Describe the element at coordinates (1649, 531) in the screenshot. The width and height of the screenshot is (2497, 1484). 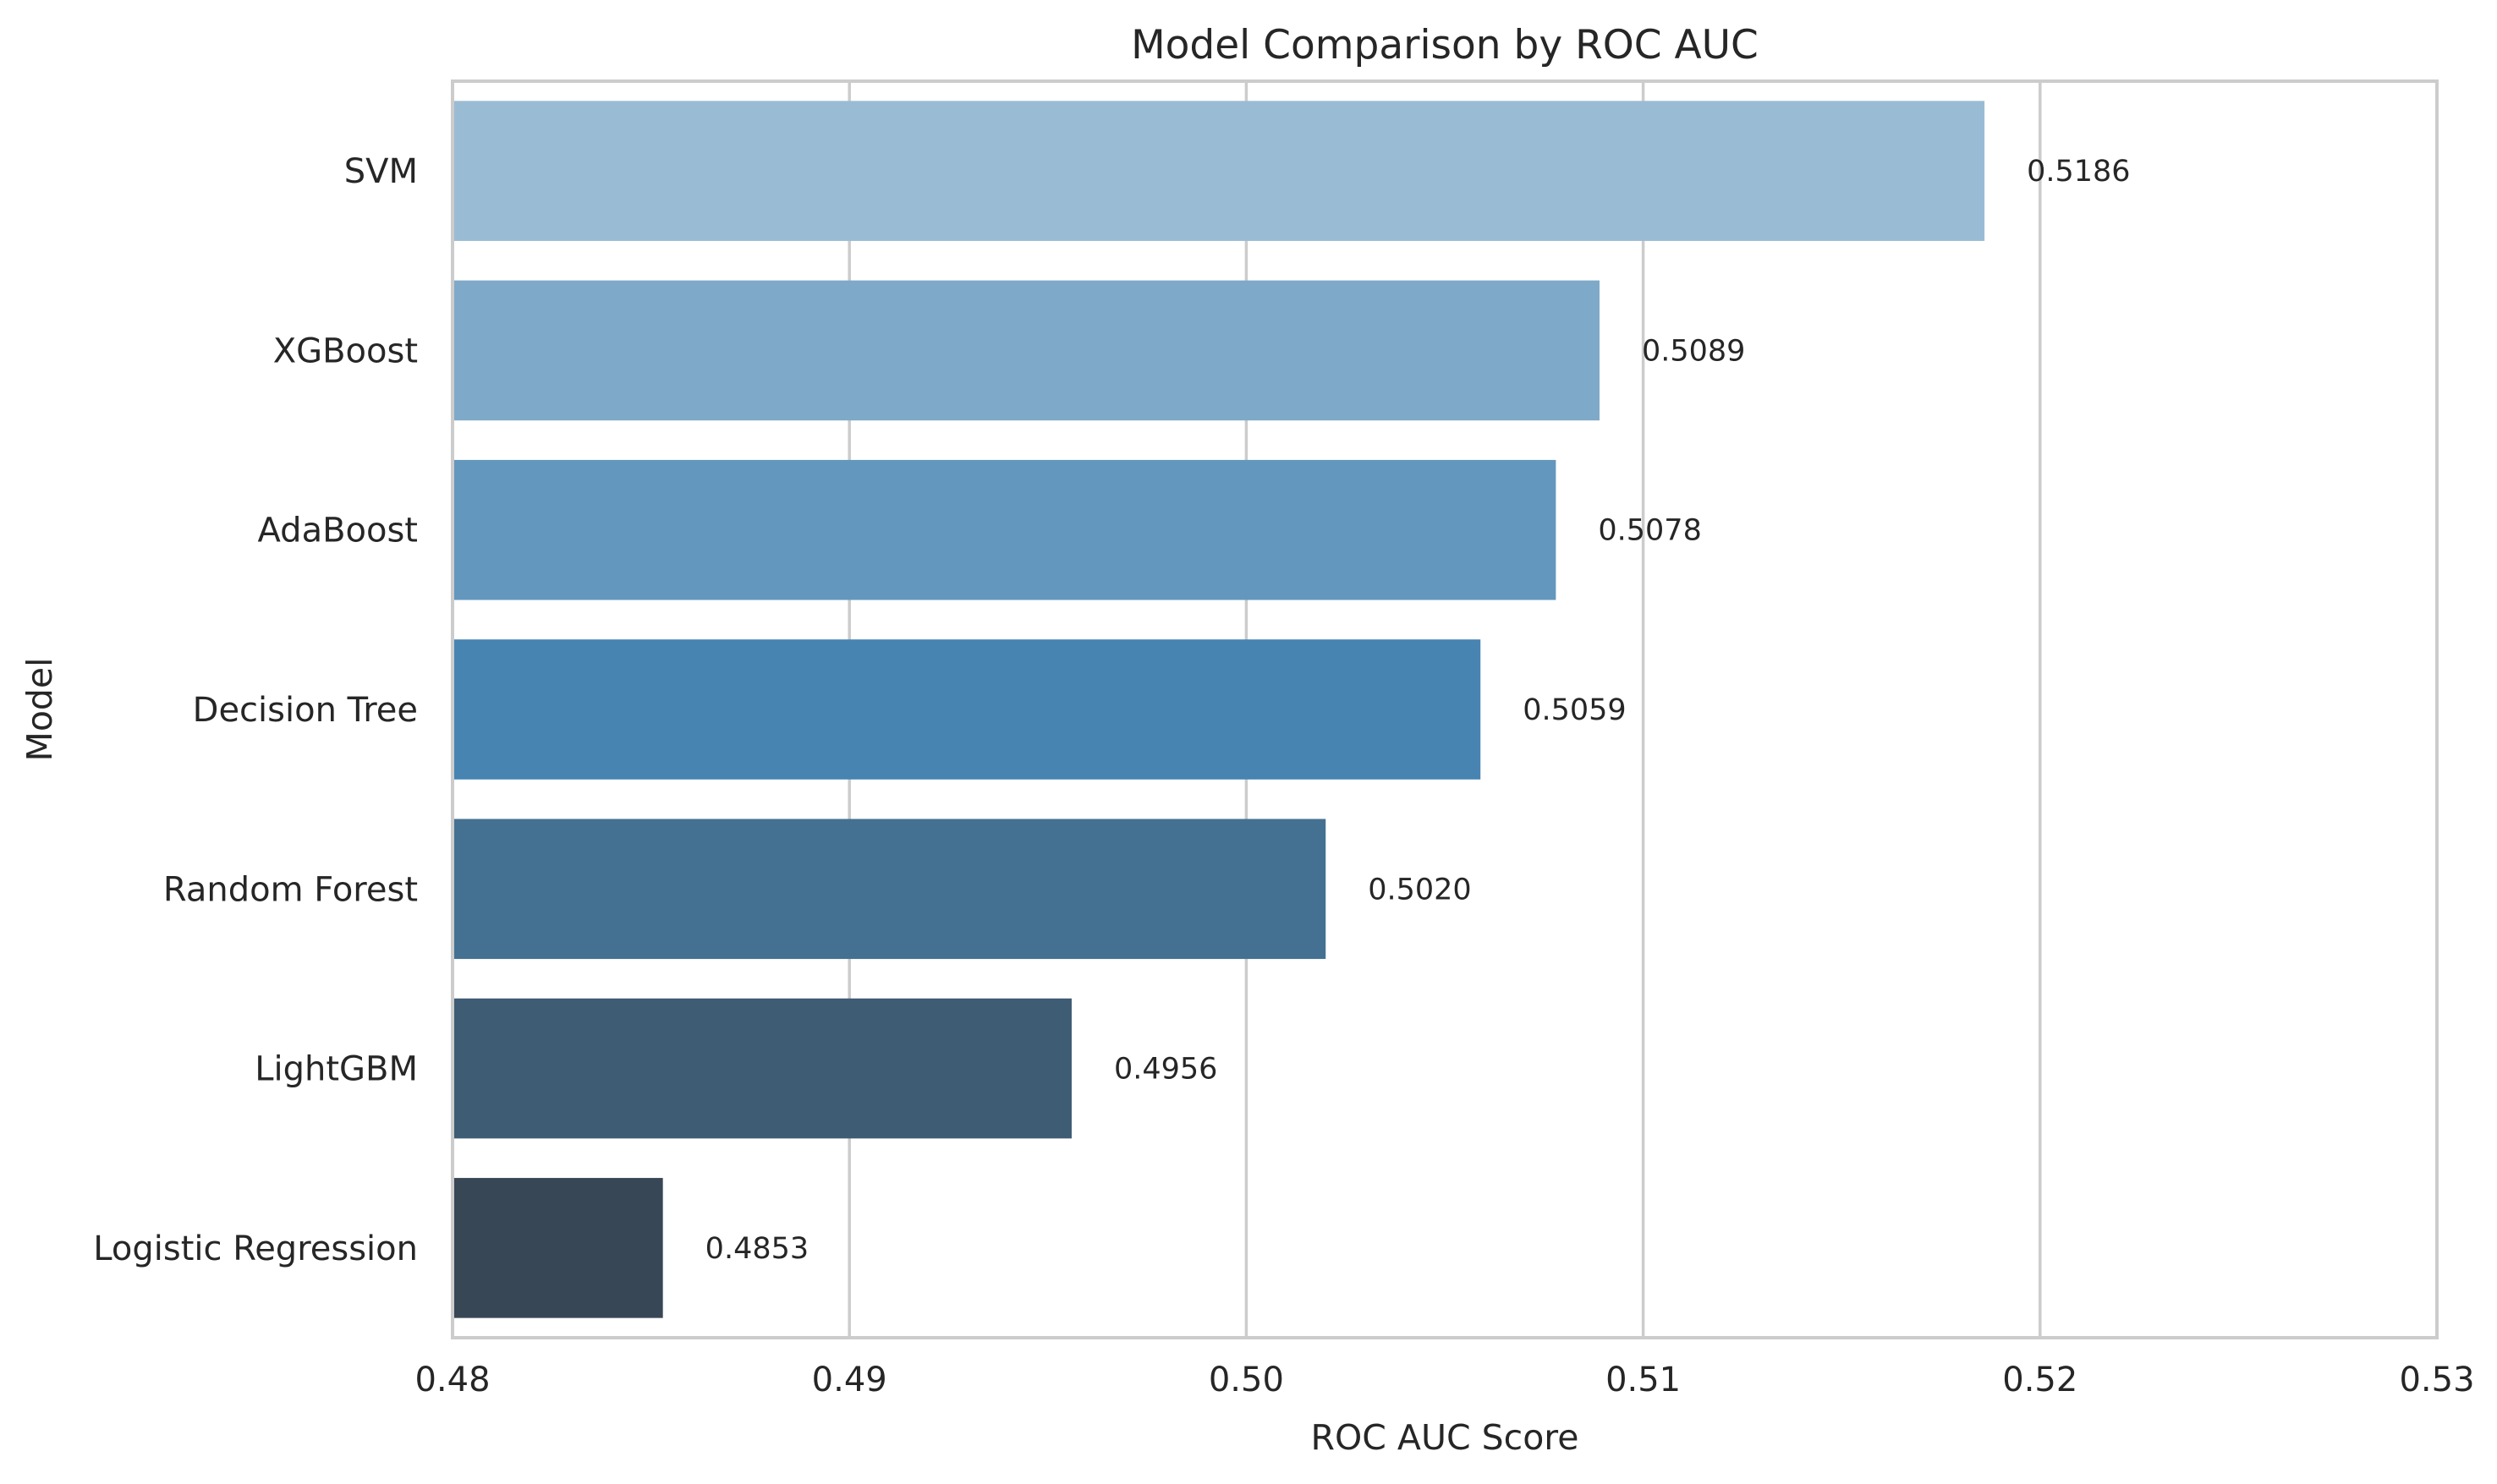
I see `bar-value-label: 0.5078` at that location.